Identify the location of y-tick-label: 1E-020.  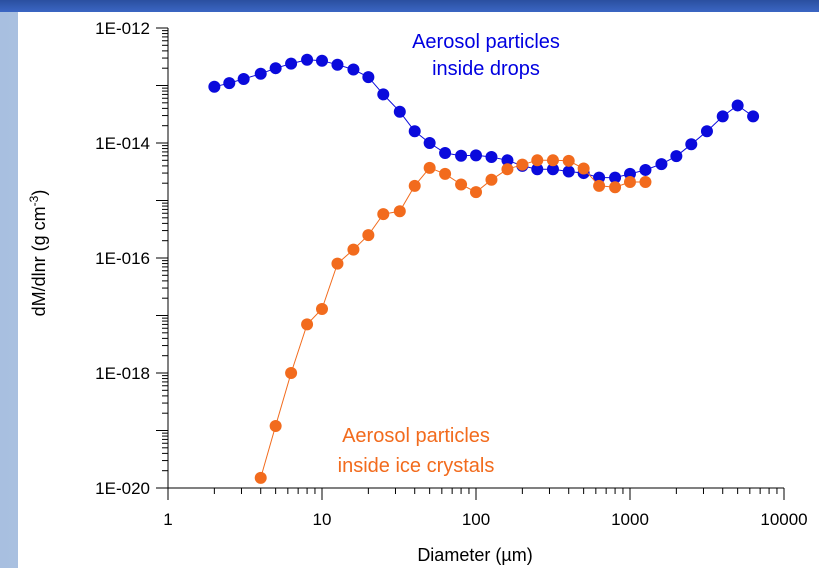
(122, 488).